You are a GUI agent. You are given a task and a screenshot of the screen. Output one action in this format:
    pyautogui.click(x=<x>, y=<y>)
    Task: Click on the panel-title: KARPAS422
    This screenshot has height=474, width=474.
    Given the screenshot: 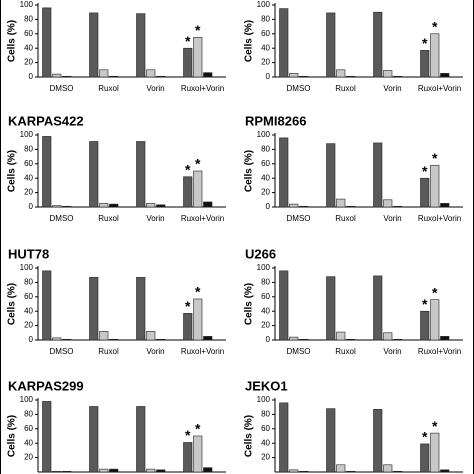 What is the action you would take?
    pyautogui.click(x=46, y=120)
    